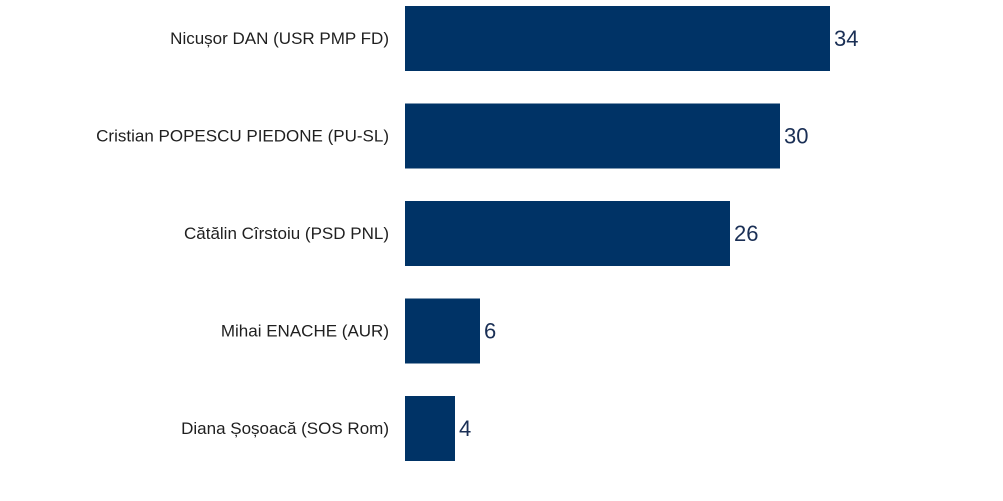 The image size is (1003, 501). Describe the element at coordinates (846, 38) in the screenshot. I see `value-label-0: 34` at that location.